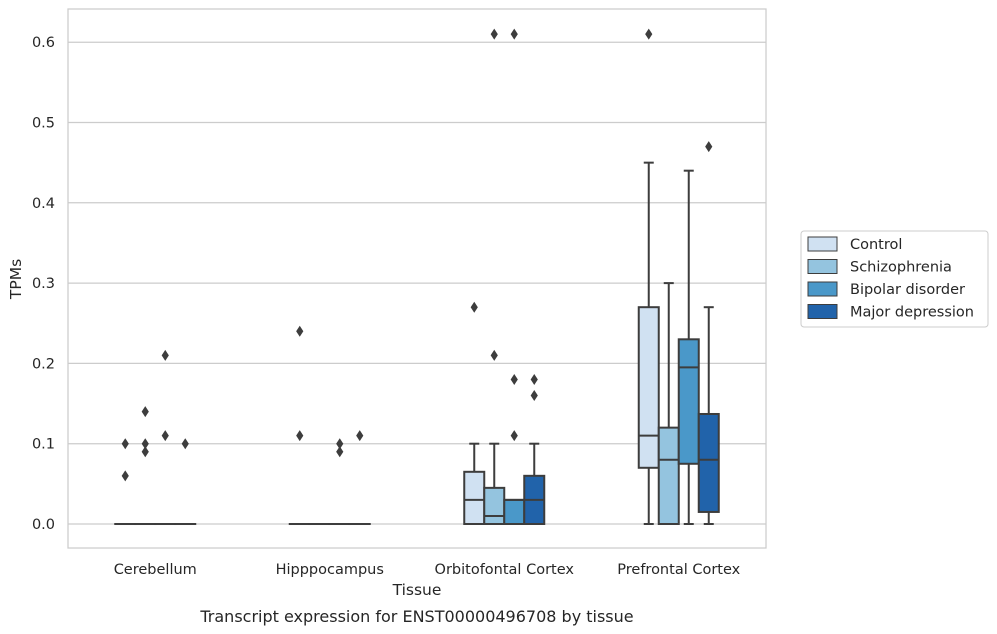 The image size is (997, 634). I want to click on y-tick-labels: 0.0 0.1 0.2 0.3 0.4 0.5 0.6, so click(43, 284).